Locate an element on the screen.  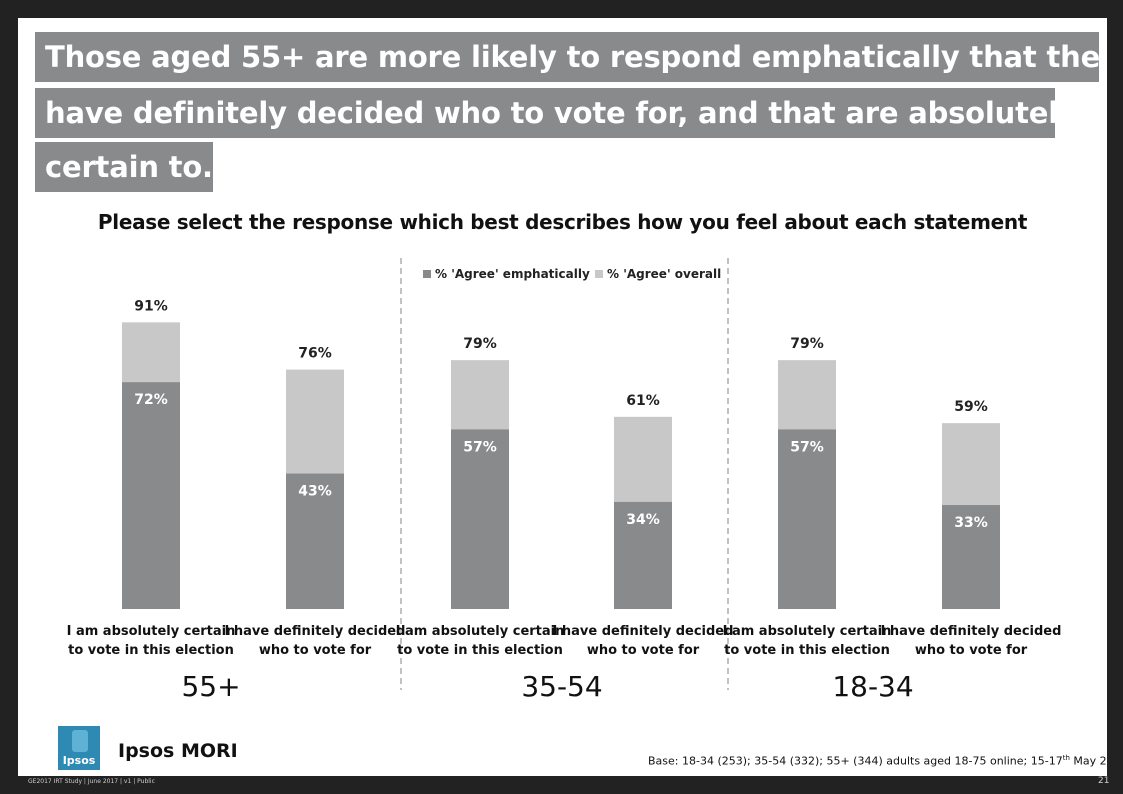
data-label-overall-5: 79% is located at coordinates (807, 344).